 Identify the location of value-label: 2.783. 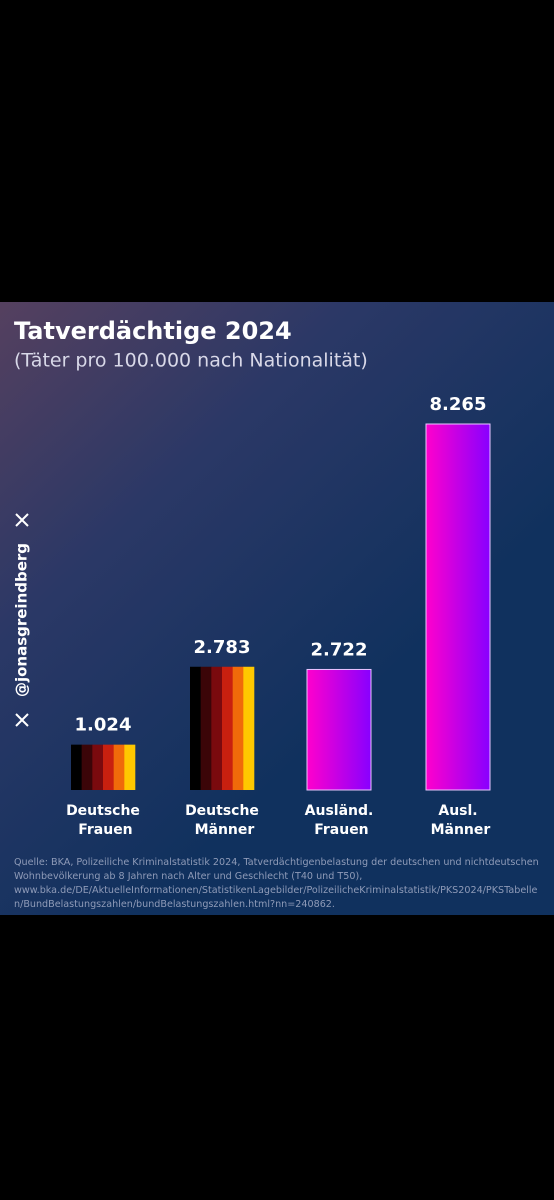
(222, 647).